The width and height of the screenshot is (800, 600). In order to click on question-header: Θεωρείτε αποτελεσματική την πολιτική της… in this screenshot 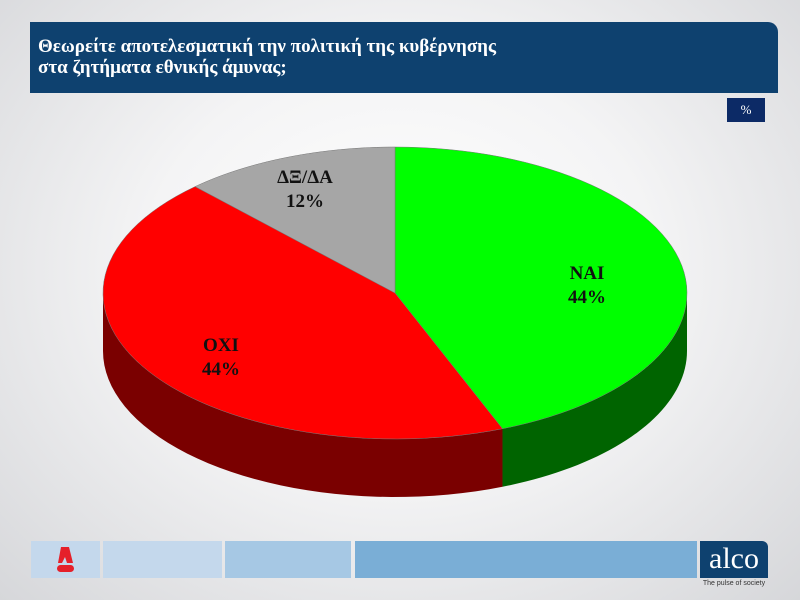, I will do `click(404, 57)`.